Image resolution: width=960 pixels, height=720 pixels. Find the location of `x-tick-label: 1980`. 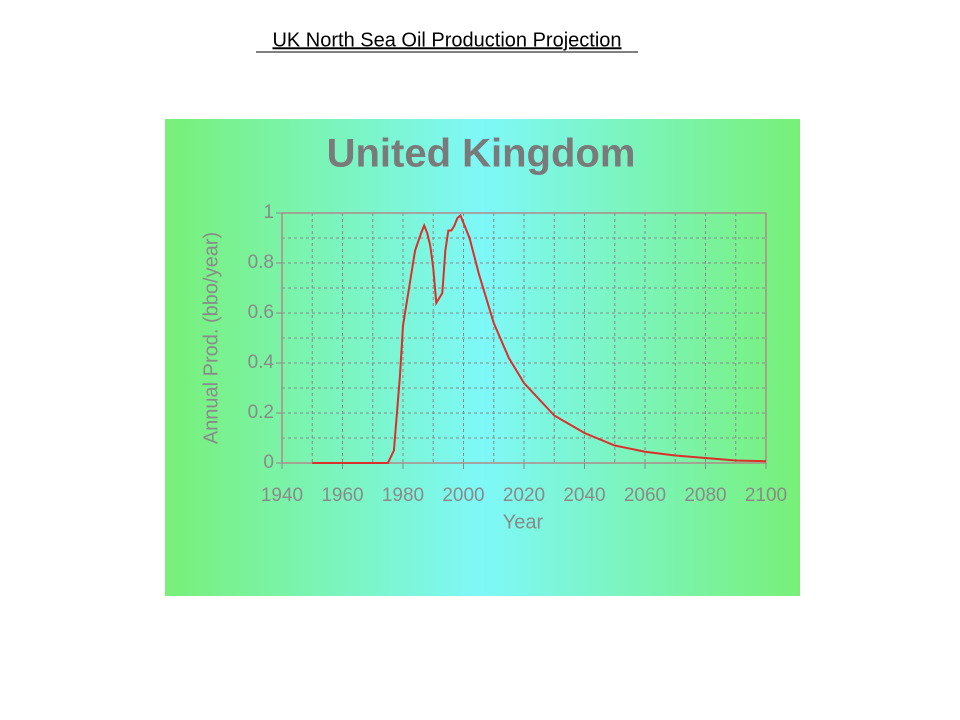

x-tick-label: 1980 is located at coordinates (403, 495).